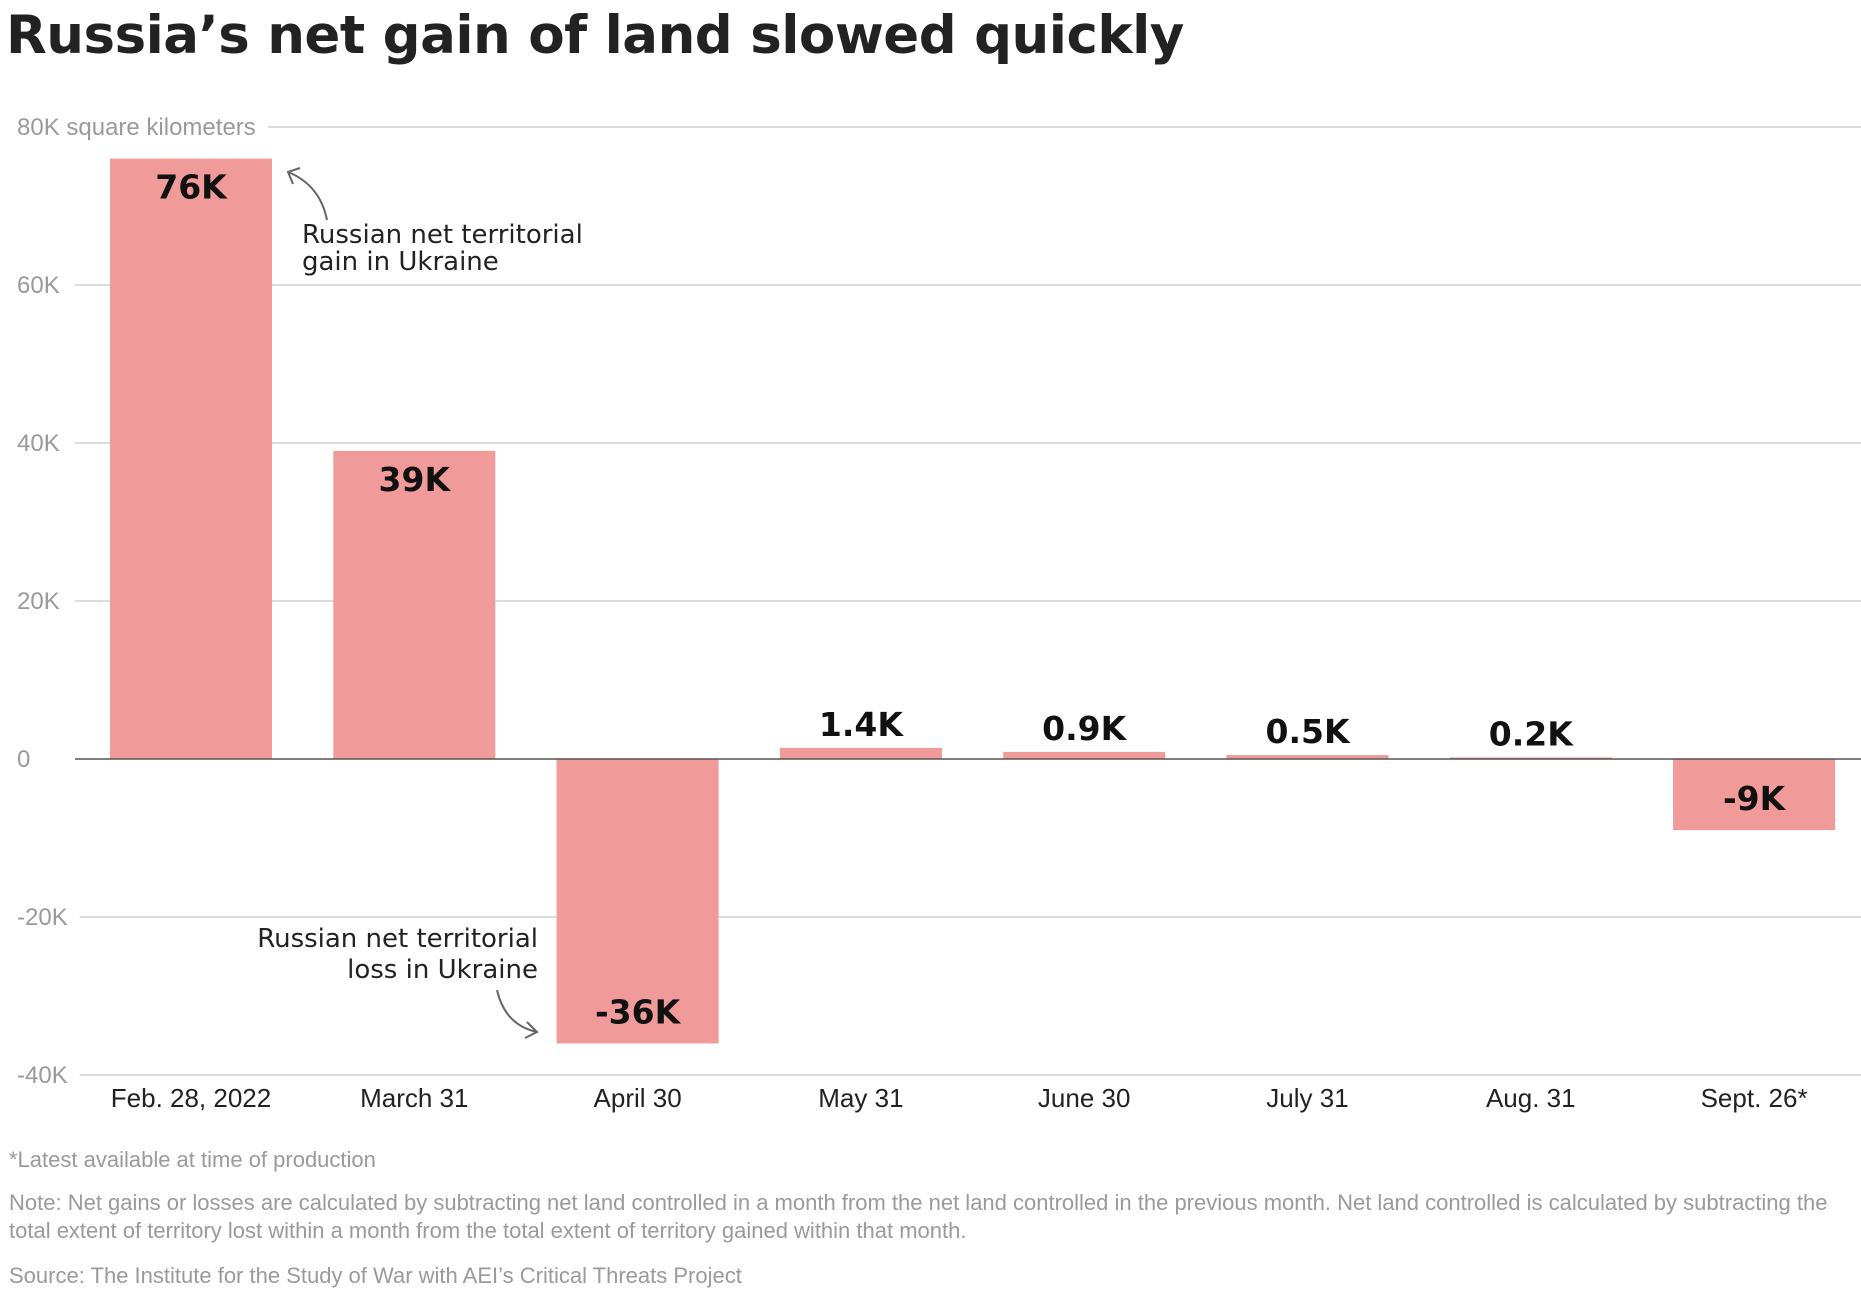  Describe the element at coordinates (1755, 798) in the screenshot. I see `bar-value-label: -9K` at that location.